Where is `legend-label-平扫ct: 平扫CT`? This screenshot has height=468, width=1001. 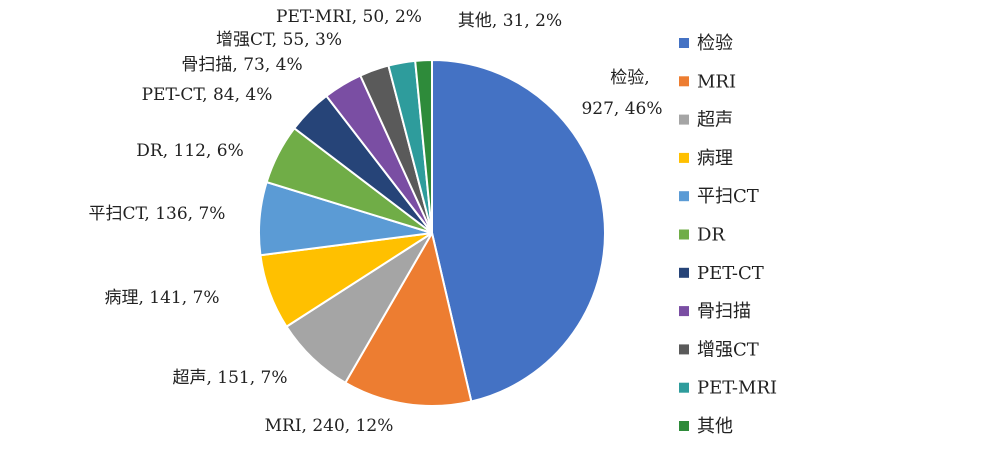 legend-label-平扫ct: 平扫CT is located at coordinates (728, 196).